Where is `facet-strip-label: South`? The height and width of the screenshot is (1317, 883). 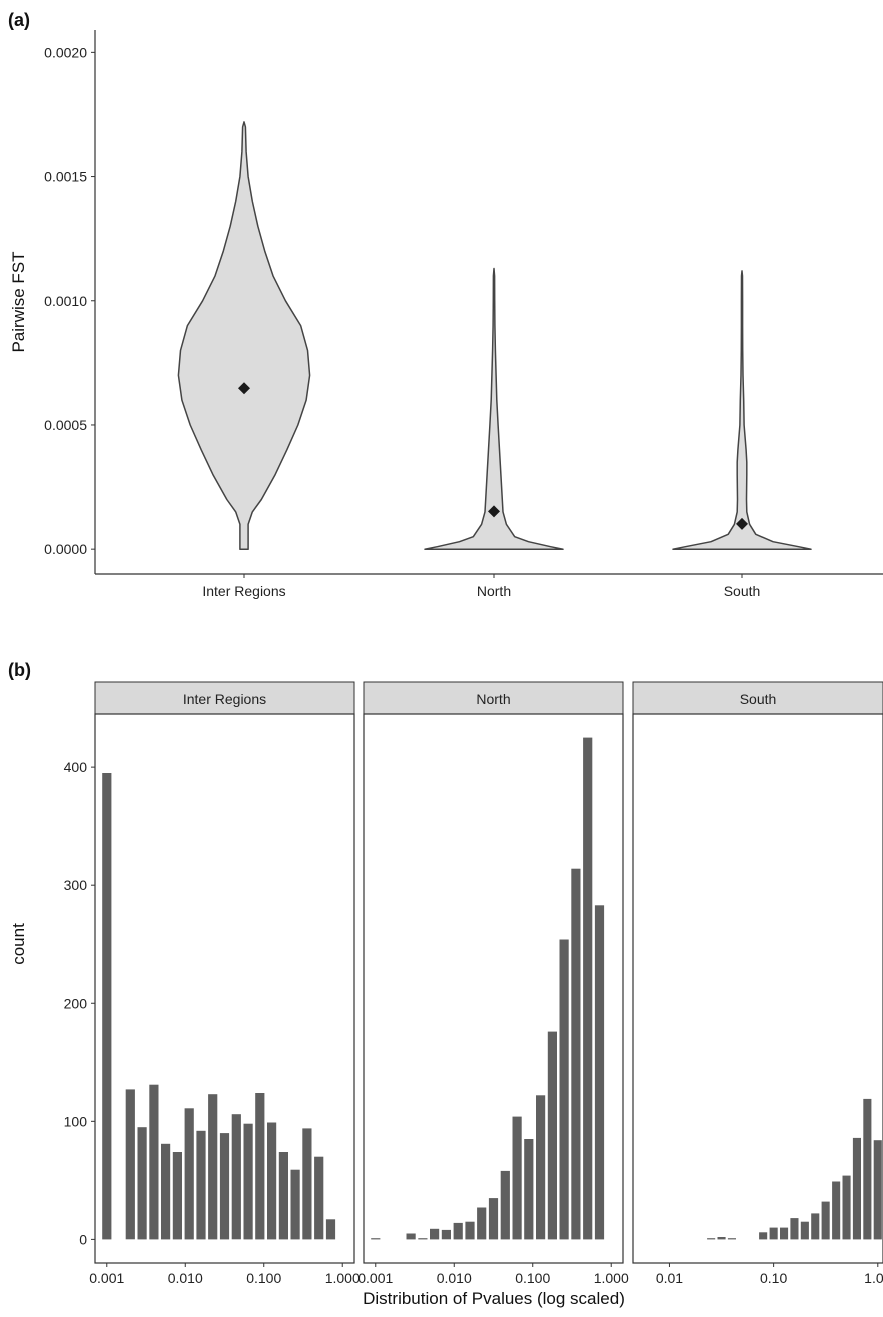 facet-strip-label: South is located at coordinates (758, 699).